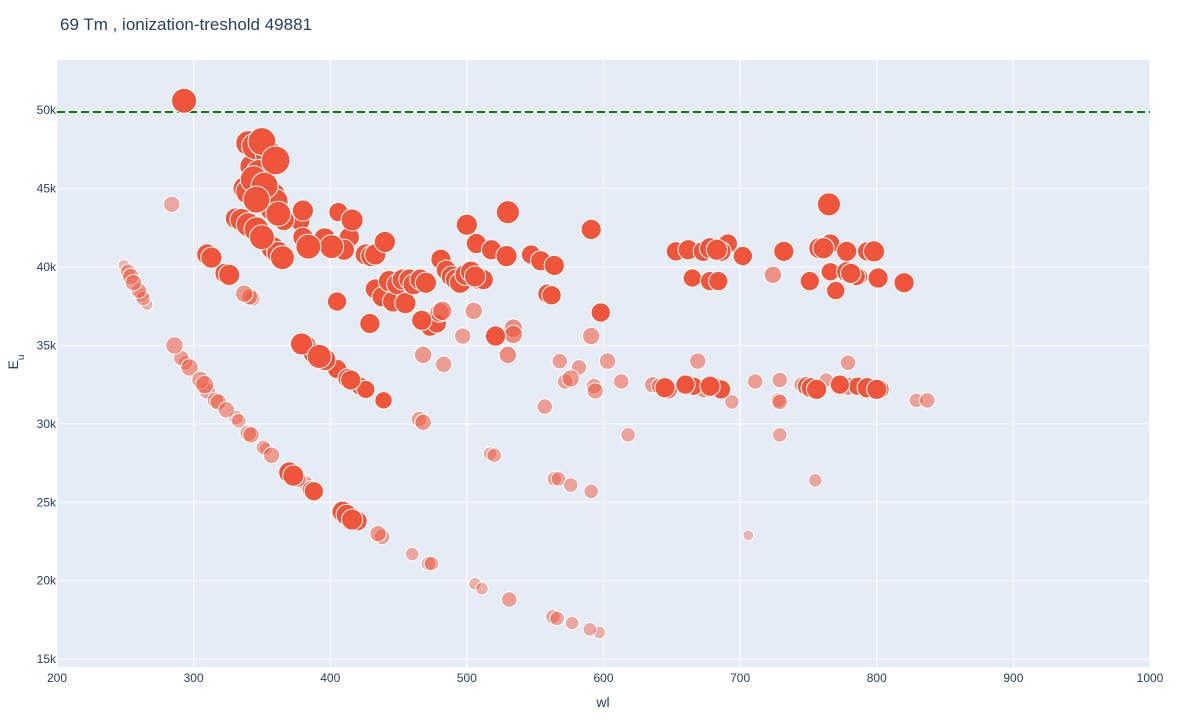 Image resolution: width=1200 pixels, height=720 pixels. Describe the element at coordinates (47, 189) in the screenshot. I see `y-tick-label: 45k` at that location.